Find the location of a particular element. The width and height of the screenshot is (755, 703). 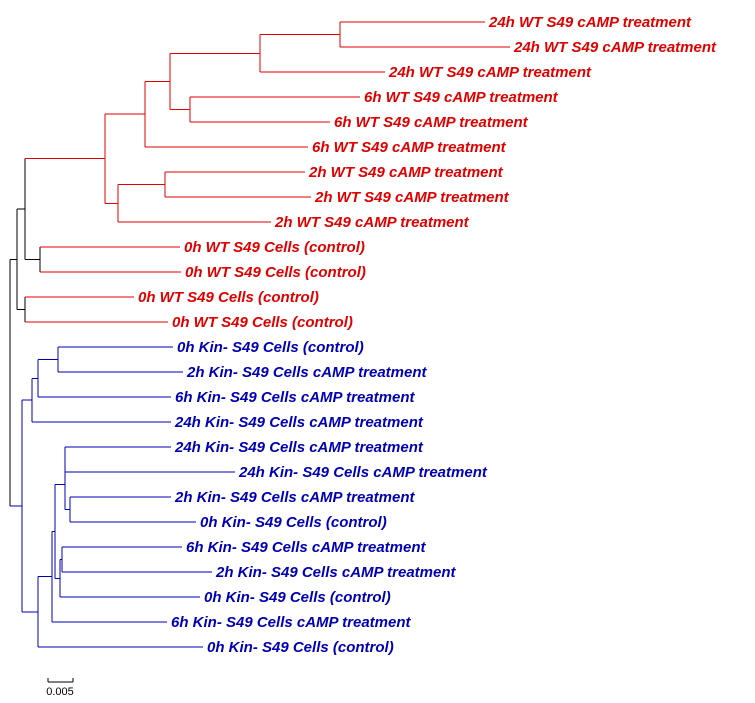

scale-bar: 0.005 is located at coordinates (60, 688).